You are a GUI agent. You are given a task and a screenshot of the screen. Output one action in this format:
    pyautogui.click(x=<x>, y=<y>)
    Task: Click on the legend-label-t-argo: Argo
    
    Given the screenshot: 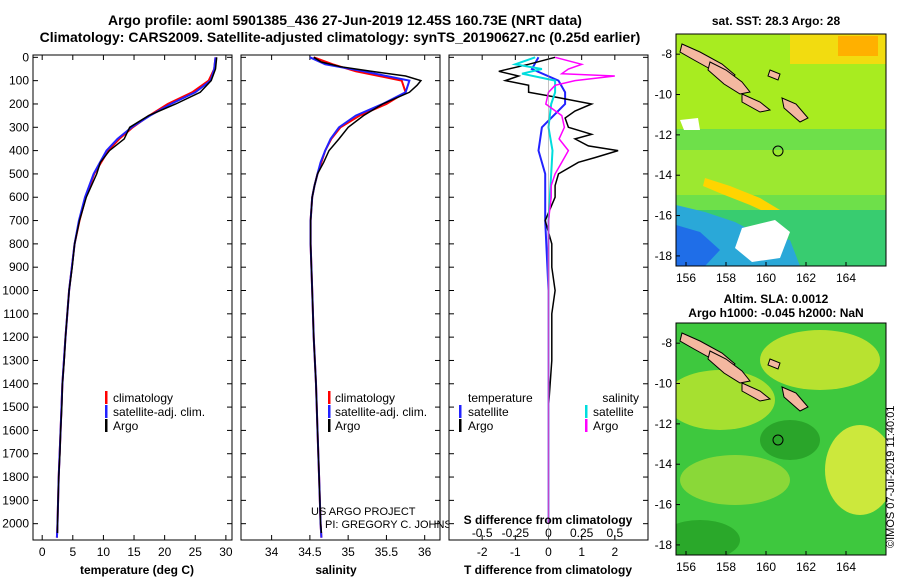 What is the action you would take?
    pyautogui.click(x=481, y=426)
    